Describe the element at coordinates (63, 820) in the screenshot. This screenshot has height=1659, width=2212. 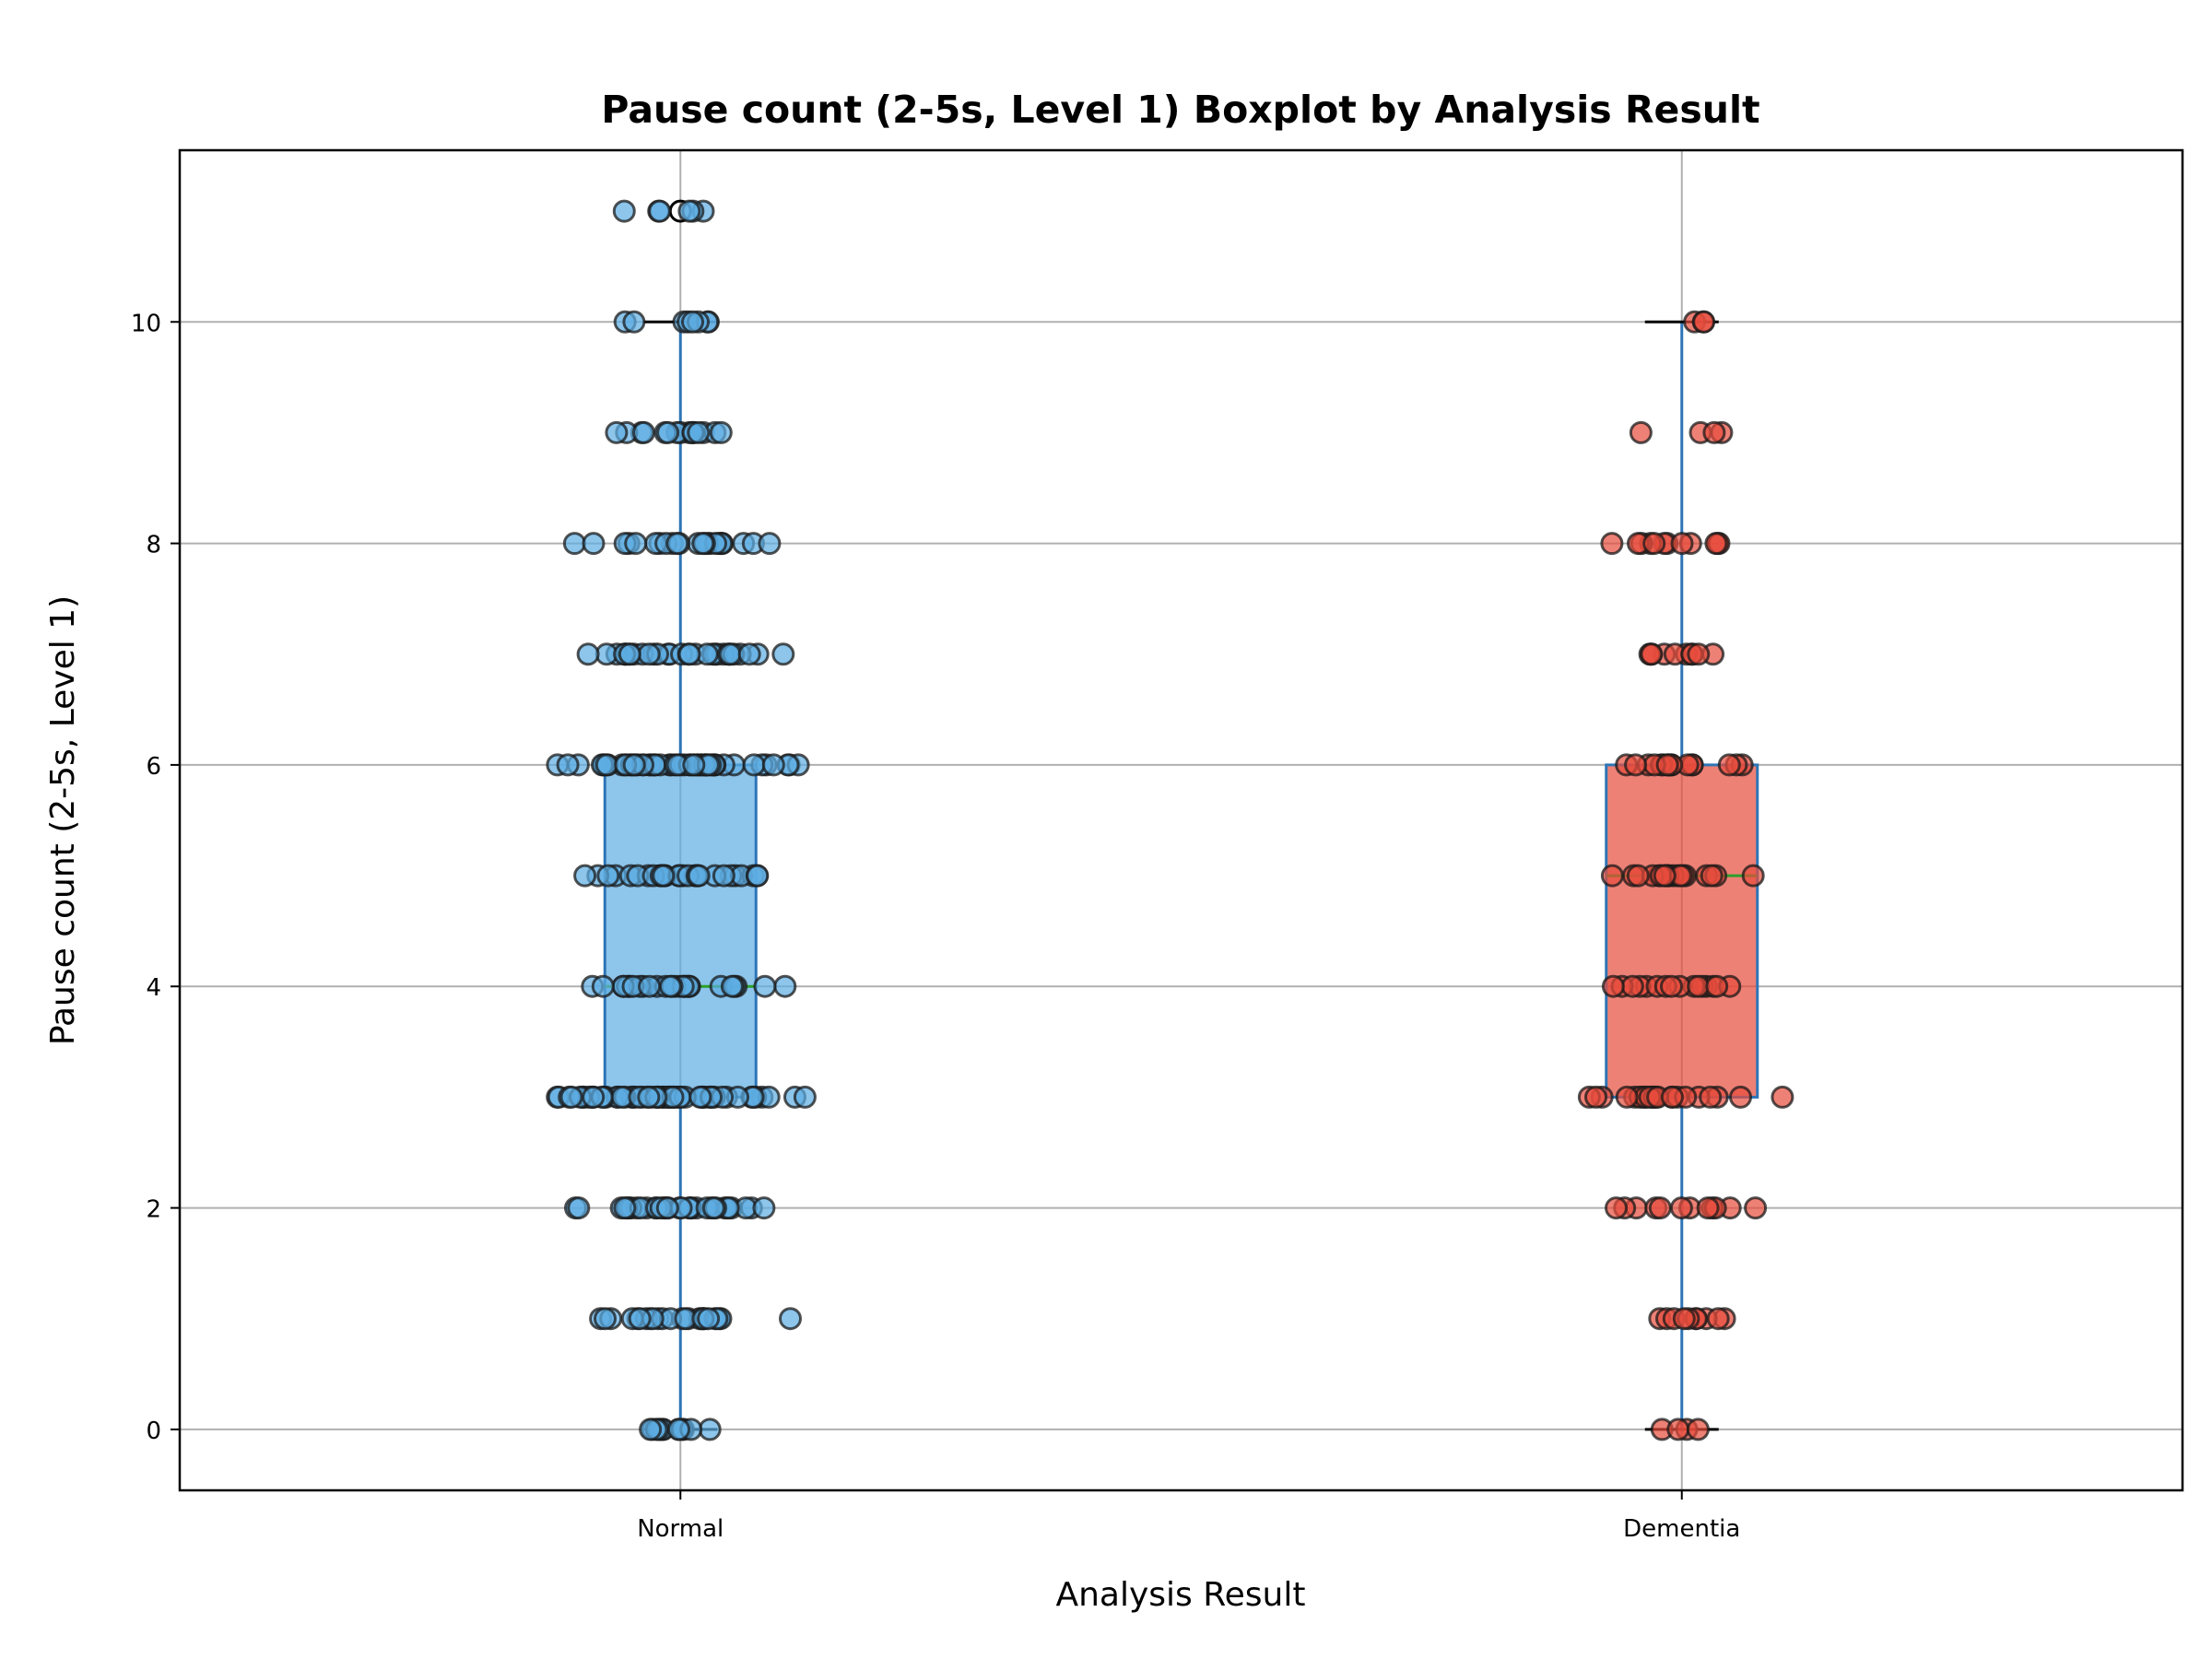
I see `y-axis-label: Pause count (2-5s, Level 1)` at that location.